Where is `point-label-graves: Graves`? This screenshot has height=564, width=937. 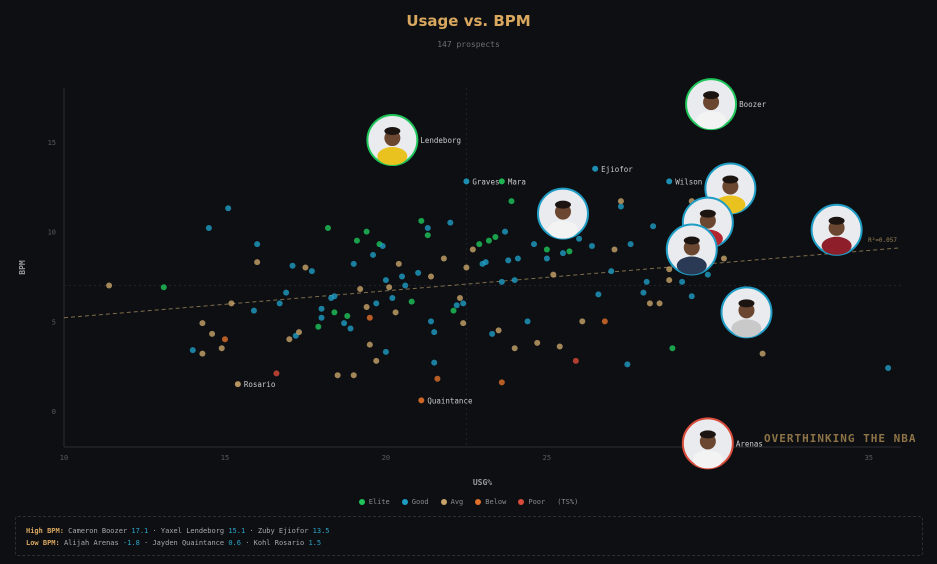 point-label-graves: Graves is located at coordinates (485, 181).